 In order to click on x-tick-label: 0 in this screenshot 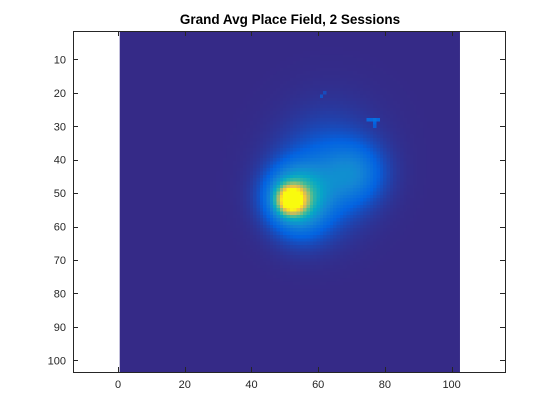, I will do `click(118, 385)`.